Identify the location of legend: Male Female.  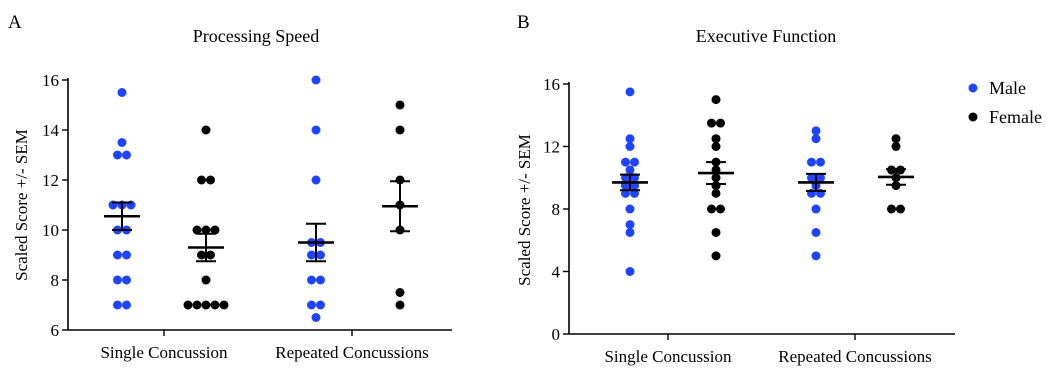
(1005, 102).